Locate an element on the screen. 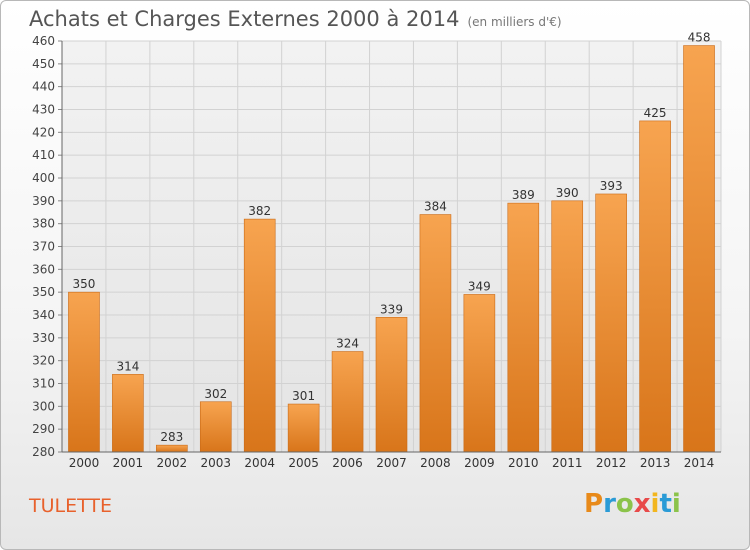 The height and width of the screenshot is (550, 750). x-tick-label: 2013 is located at coordinates (655, 463).